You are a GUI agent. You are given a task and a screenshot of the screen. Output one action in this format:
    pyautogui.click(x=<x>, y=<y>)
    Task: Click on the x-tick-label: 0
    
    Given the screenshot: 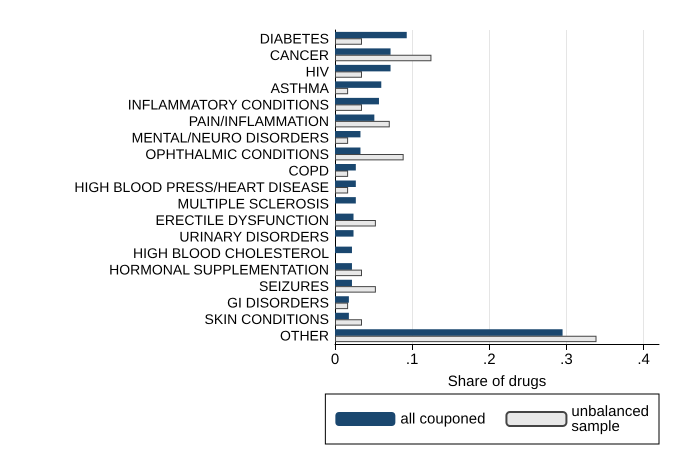 What is the action you would take?
    pyautogui.click(x=335, y=359)
    